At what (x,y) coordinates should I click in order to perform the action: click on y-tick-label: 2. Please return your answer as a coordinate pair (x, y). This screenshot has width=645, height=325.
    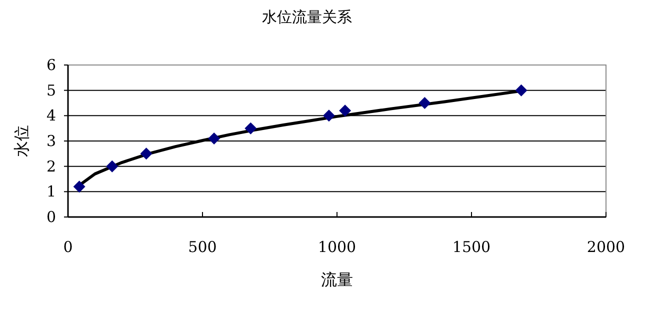
    Looking at the image, I should click on (51, 166).